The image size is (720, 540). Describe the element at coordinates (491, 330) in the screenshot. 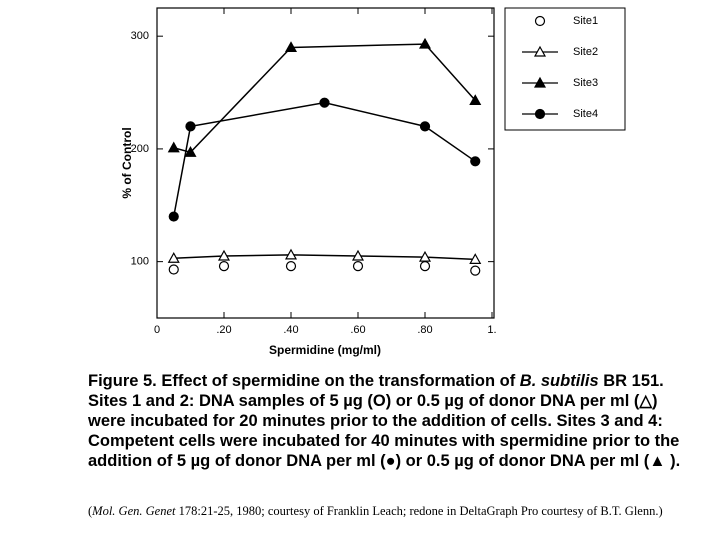

I see `x-tick-label: 1.` at that location.